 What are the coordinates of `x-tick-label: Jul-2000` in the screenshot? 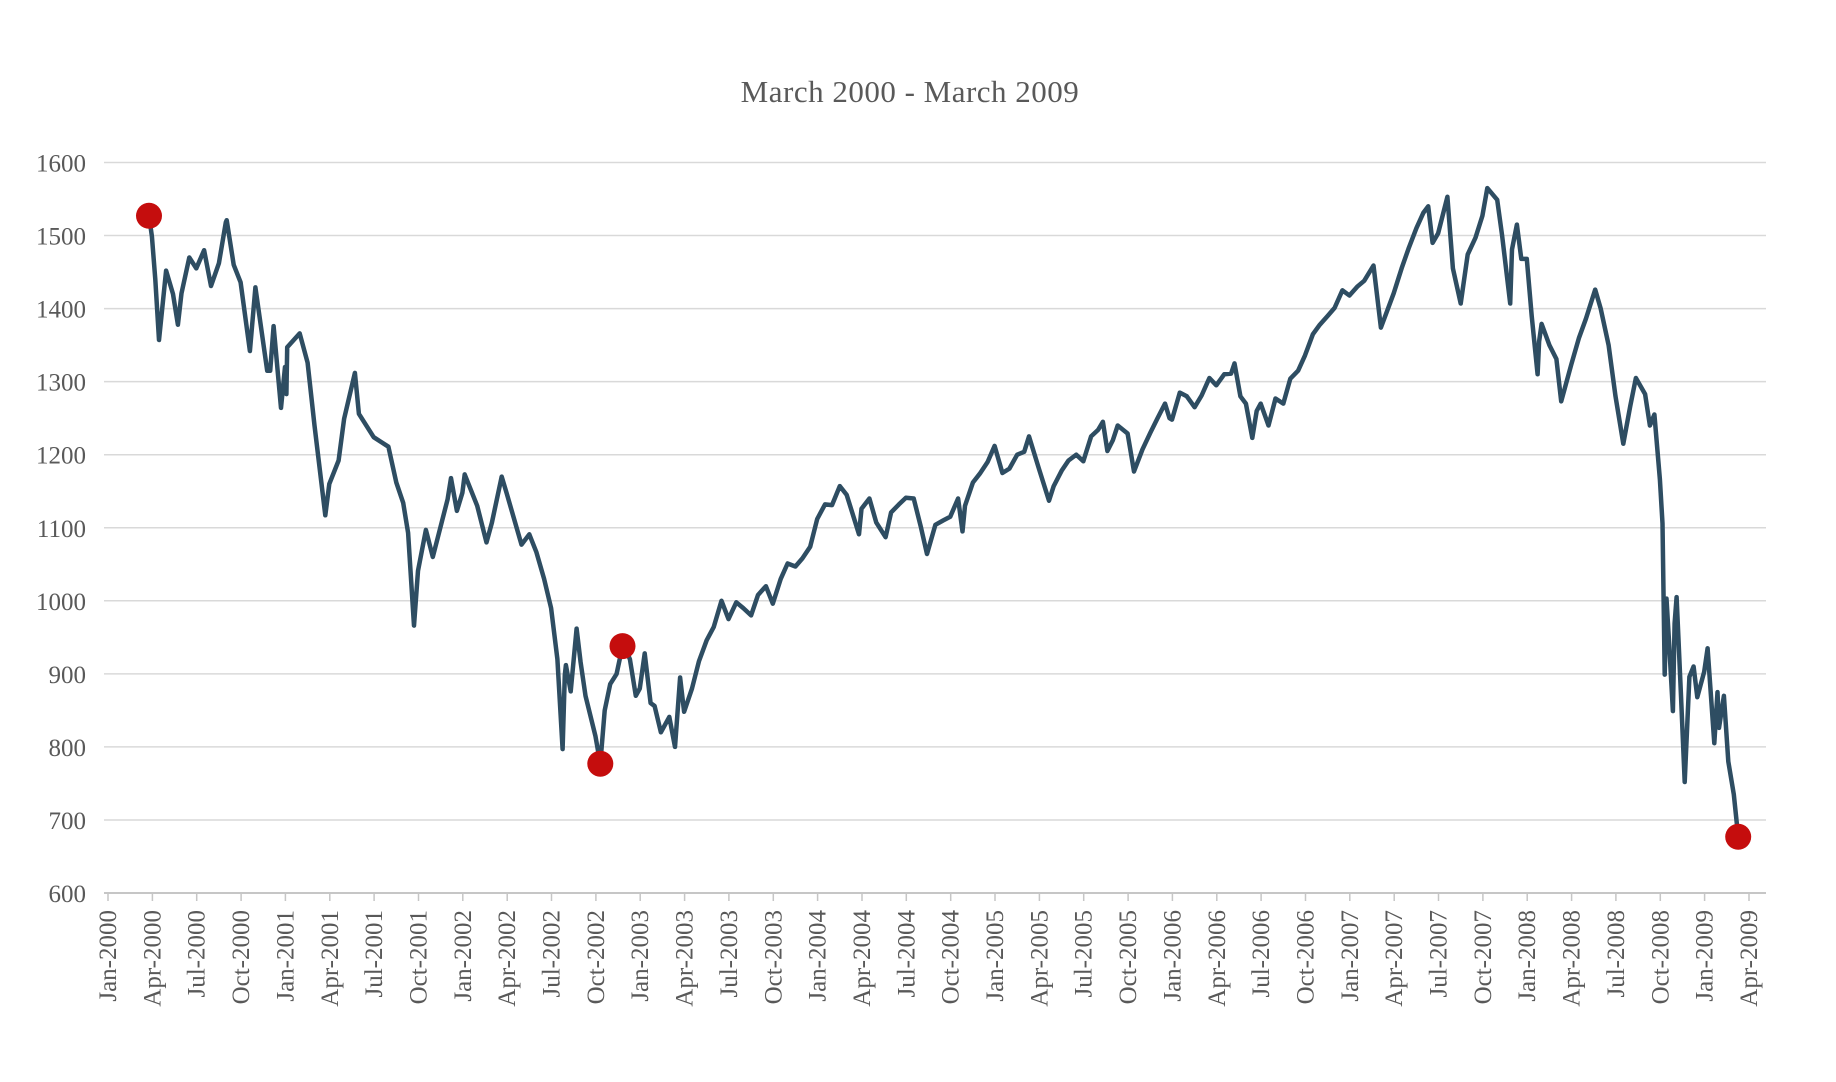 It's located at (197, 954).